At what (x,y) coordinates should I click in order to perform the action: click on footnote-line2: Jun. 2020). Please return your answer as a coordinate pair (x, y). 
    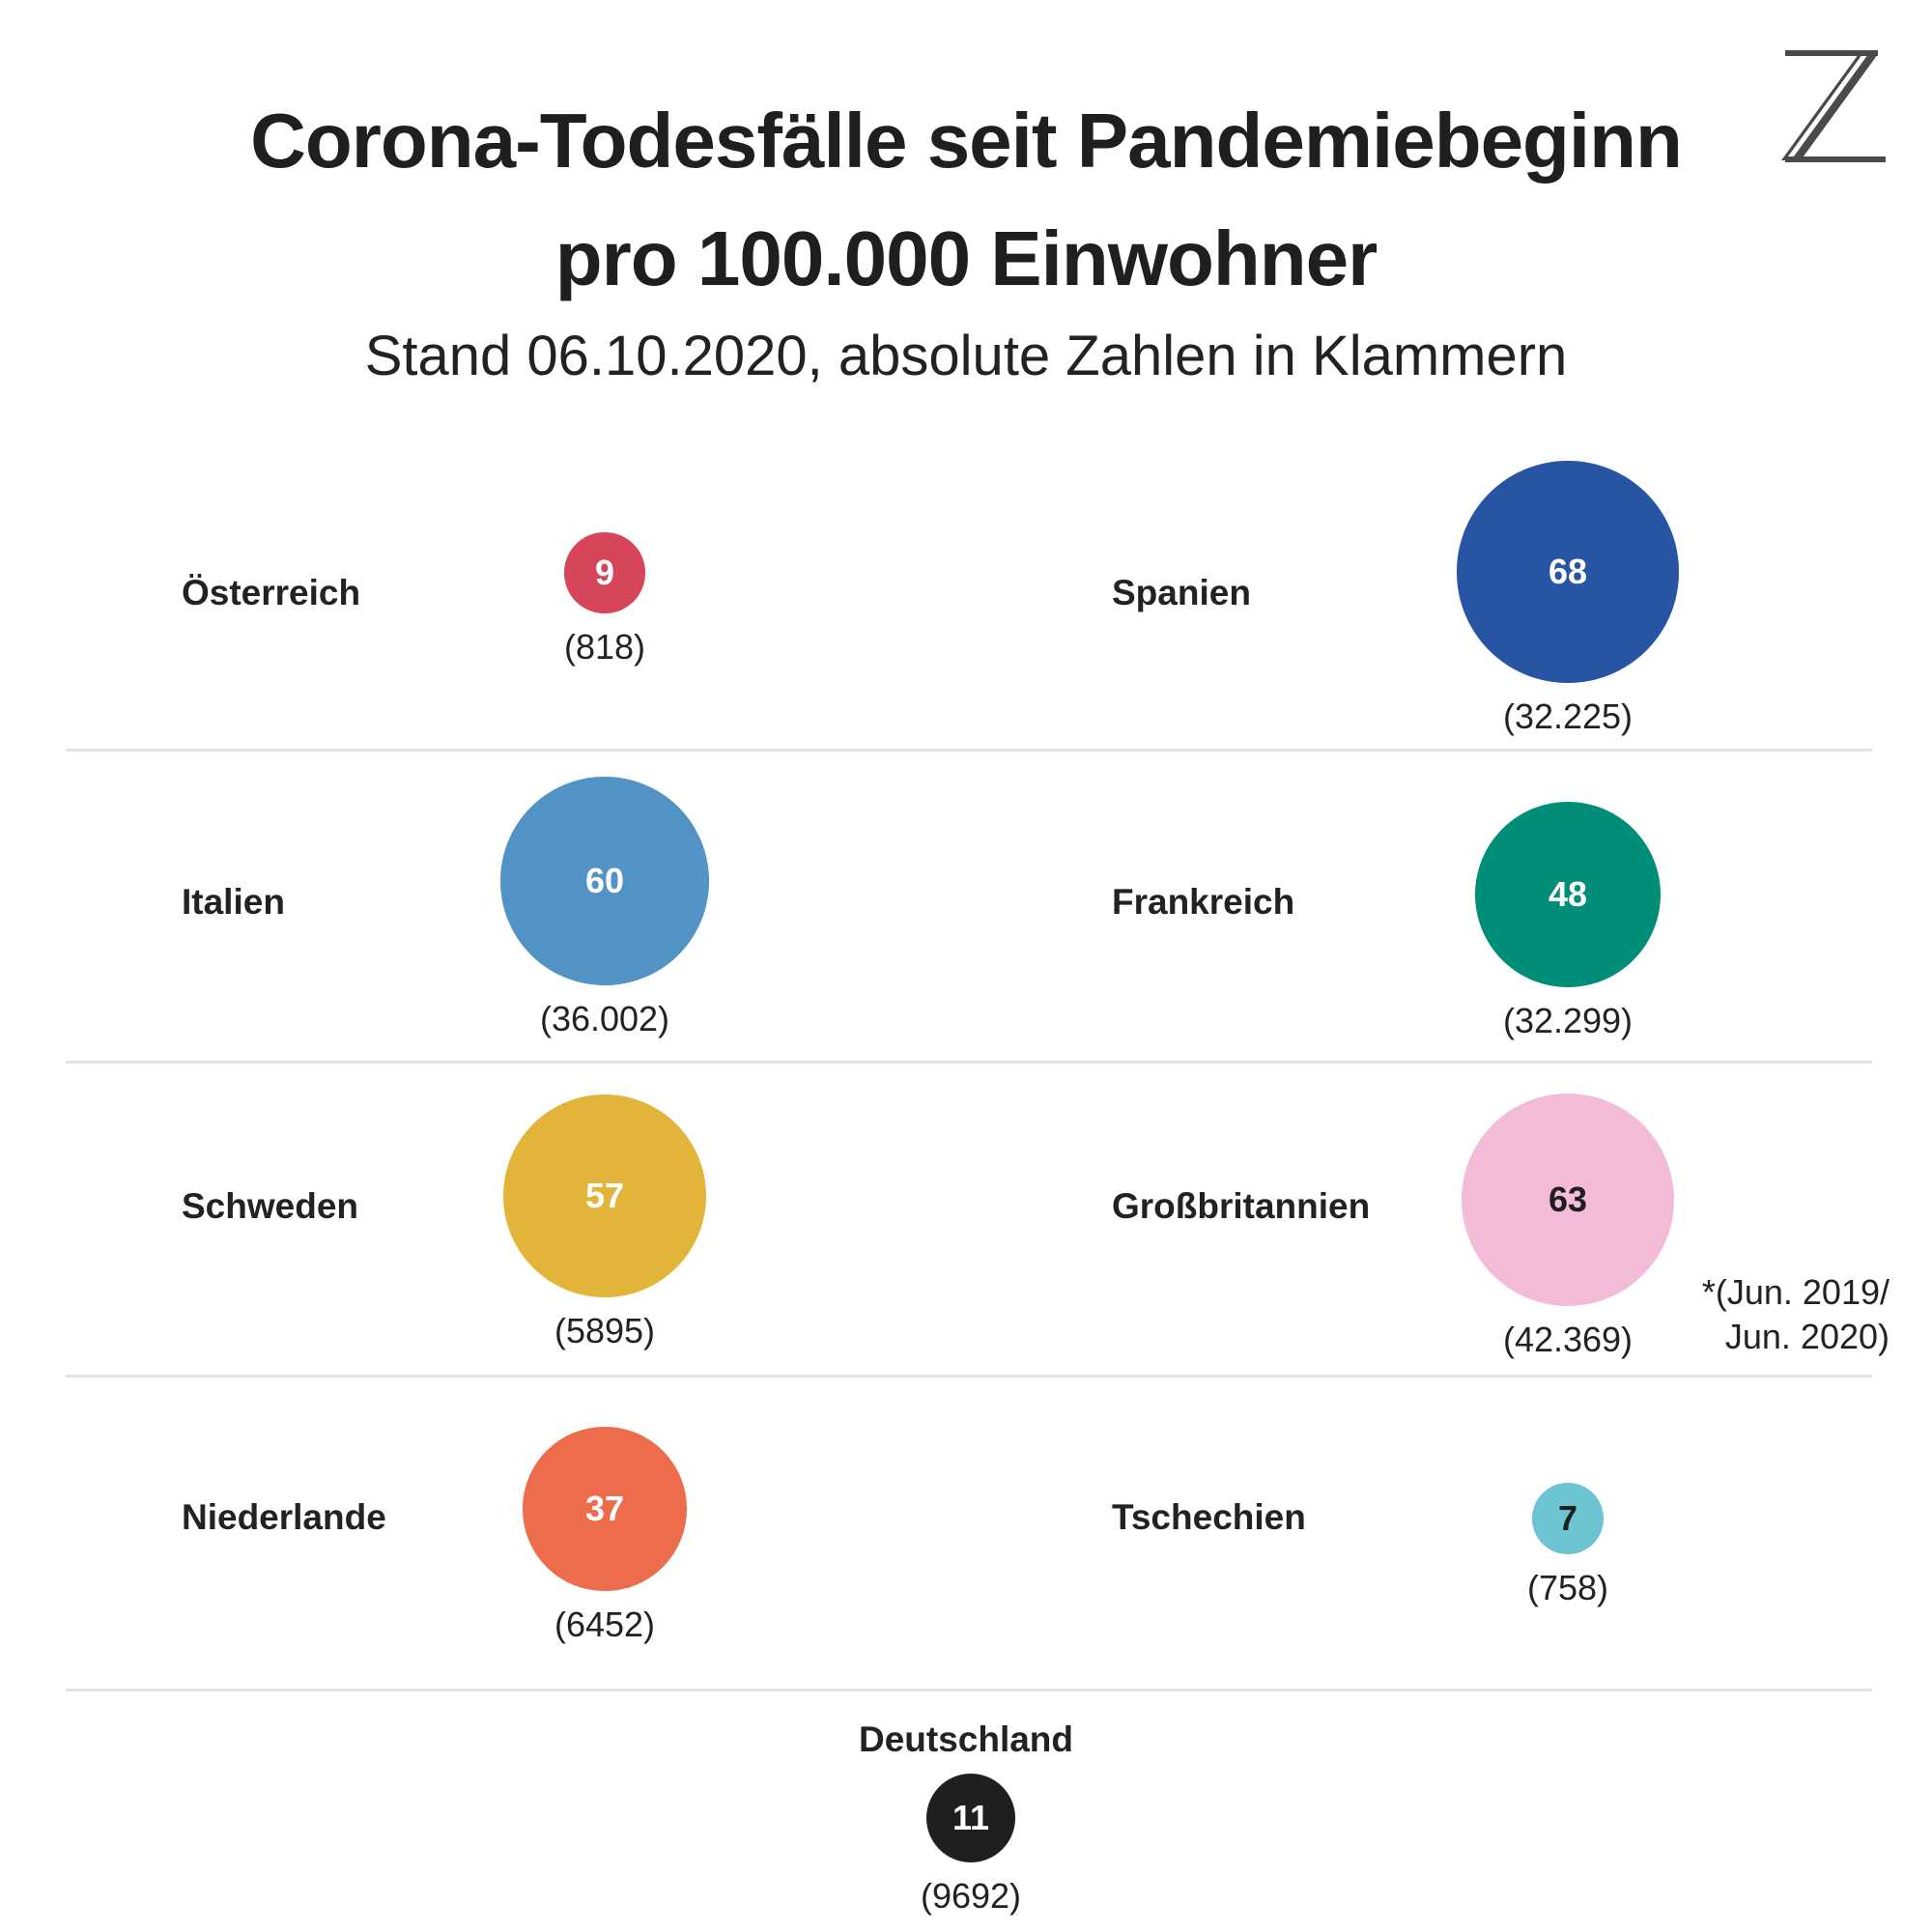
    Looking at the image, I should click on (1806, 1336).